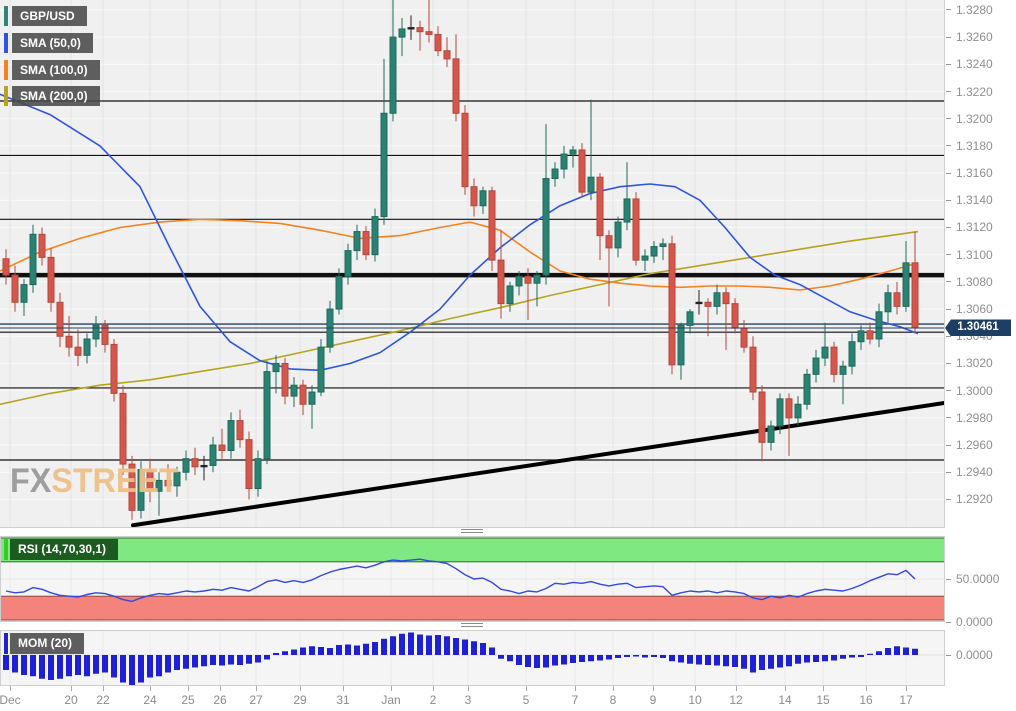 This screenshot has height=711, width=1016. What do you see at coordinates (978, 328) in the screenshot?
I see `current-price-badge: 1.30461` at bounding box center [978, 328].